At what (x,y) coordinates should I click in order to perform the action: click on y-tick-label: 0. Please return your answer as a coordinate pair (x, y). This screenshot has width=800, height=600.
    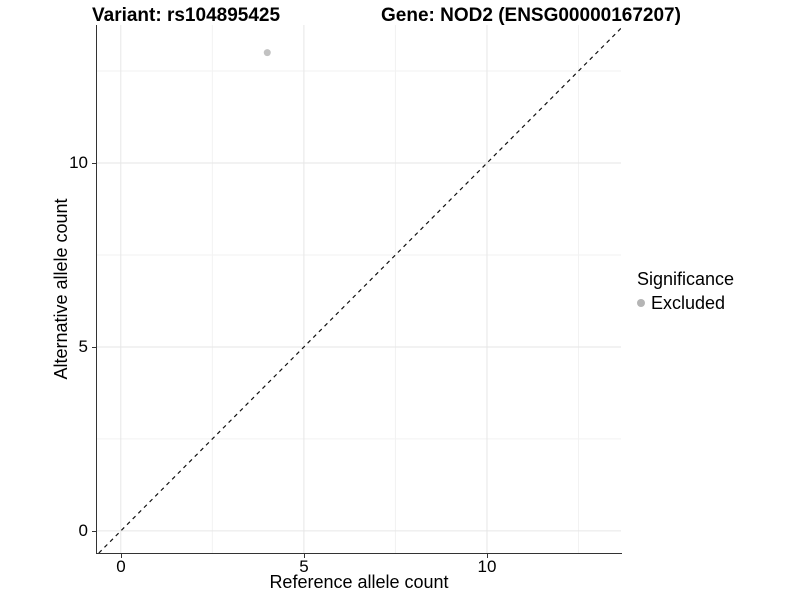
    Looking at the image, I should click on (83, 530).